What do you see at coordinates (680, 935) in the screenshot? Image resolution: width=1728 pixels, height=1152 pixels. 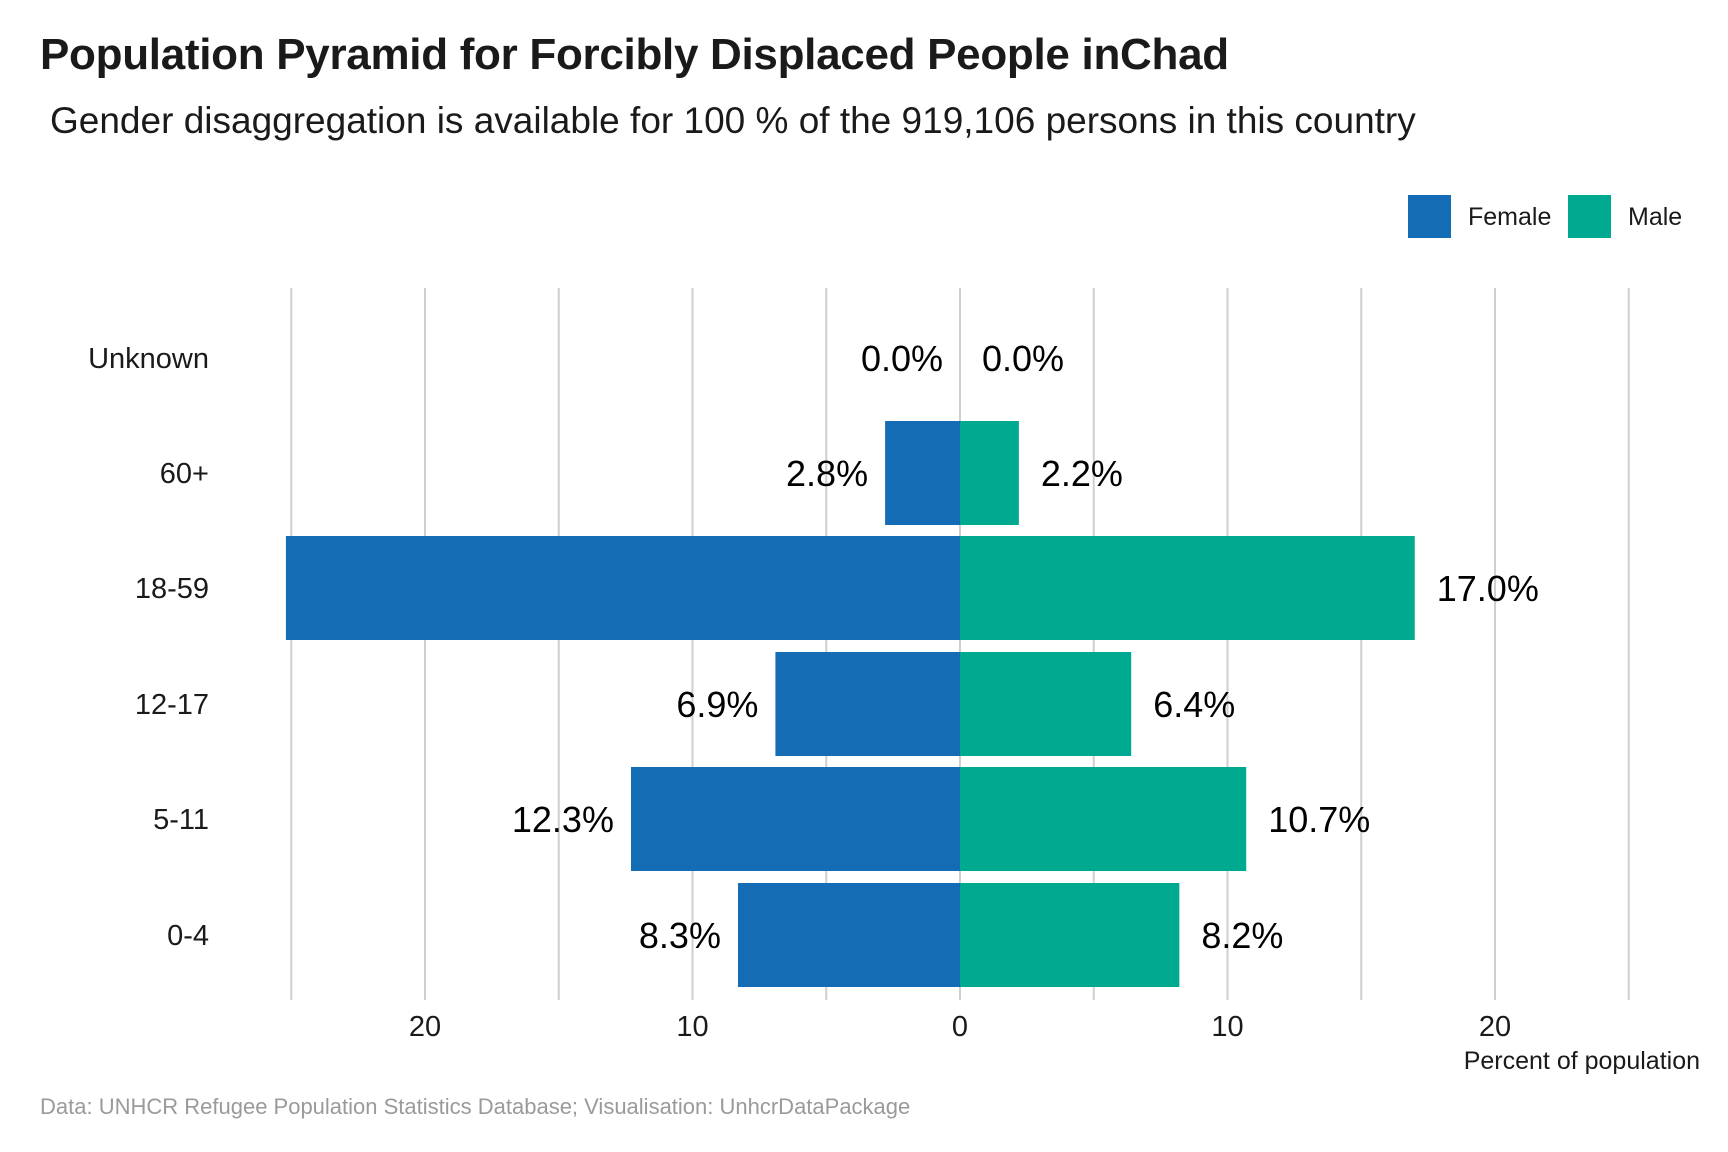 I see `label-female-0-4: 8.3%` at bounding box center [680, 935].